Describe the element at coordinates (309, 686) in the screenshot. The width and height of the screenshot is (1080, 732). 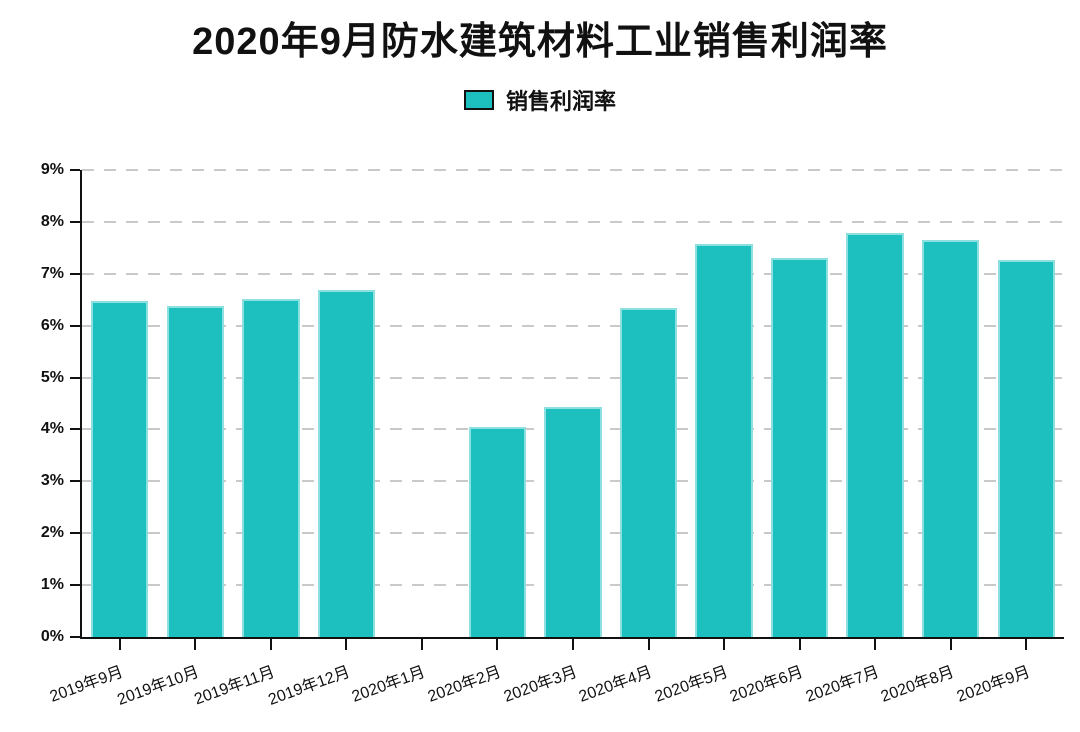
I see `x-tick-label: 2019年12月` at that location.